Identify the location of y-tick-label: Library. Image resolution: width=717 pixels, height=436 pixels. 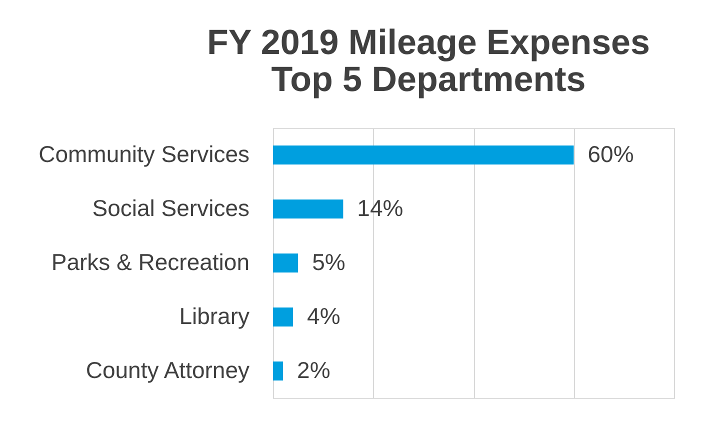
(214, 316).